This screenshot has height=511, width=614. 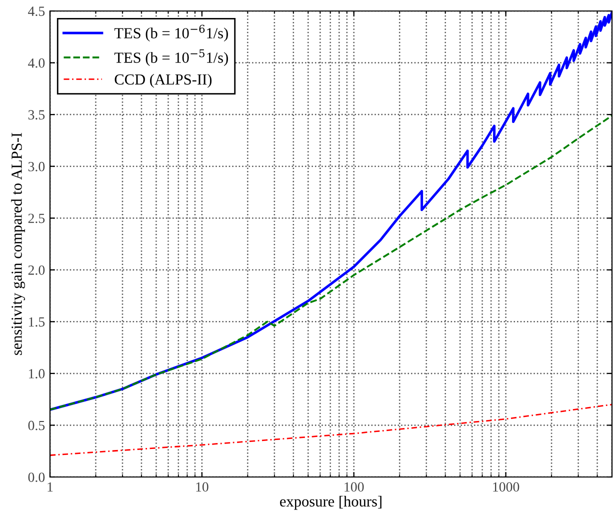 What do you see at coordinates (163, 81) in the screenshot?
I see `legend-label: CCD (ALPS-II)` at bounding box center [163, 81].